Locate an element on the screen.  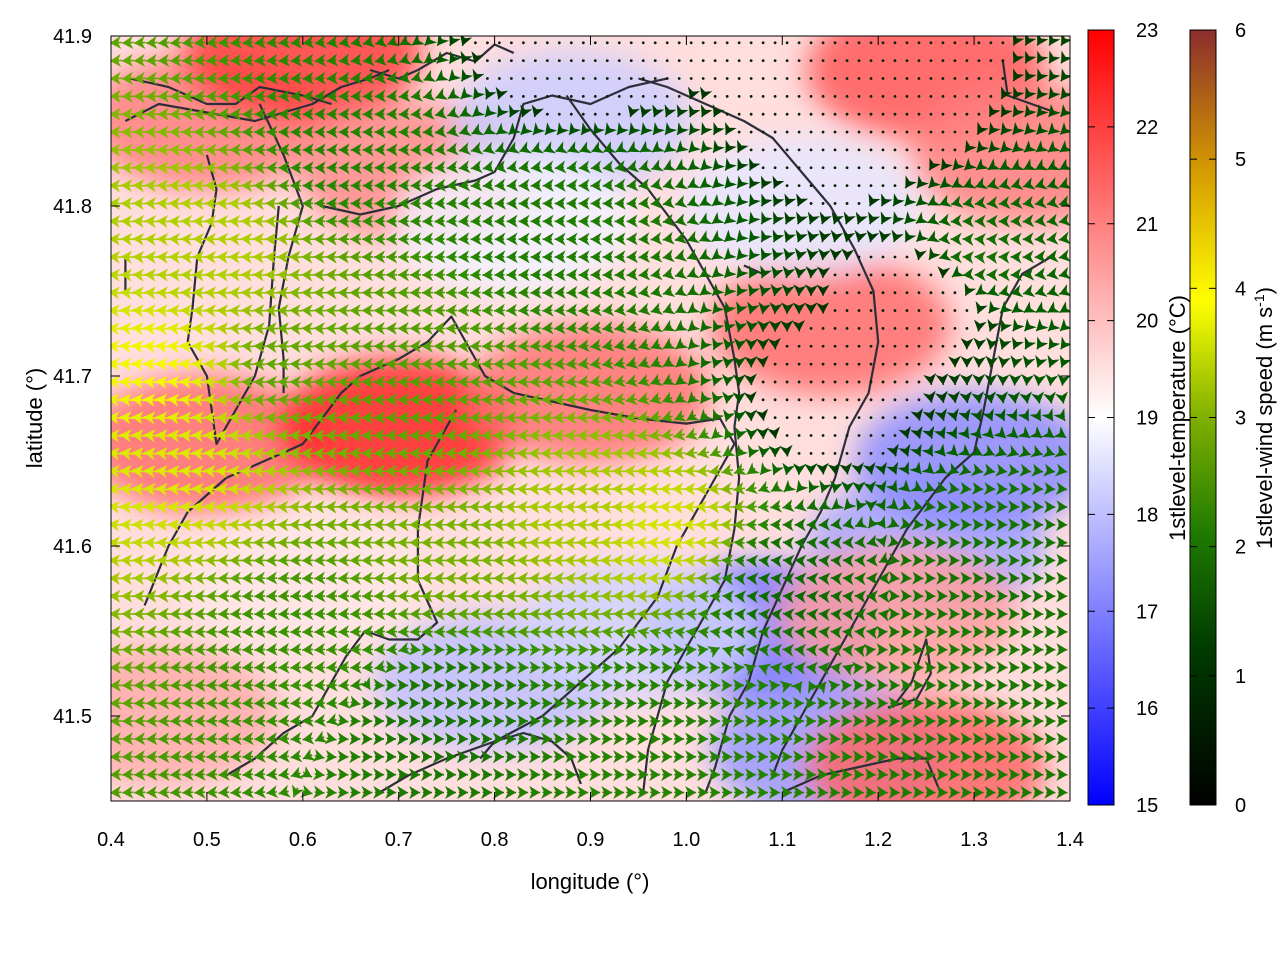
y-axis-label: latitude (°) is located at coordinates (34, 418).